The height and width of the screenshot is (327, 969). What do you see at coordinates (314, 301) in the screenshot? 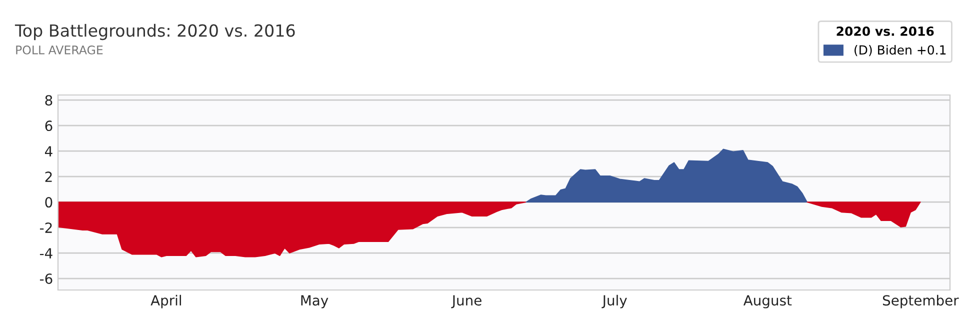
I see `x-tick-label: May` at bounding box center [314, 301].